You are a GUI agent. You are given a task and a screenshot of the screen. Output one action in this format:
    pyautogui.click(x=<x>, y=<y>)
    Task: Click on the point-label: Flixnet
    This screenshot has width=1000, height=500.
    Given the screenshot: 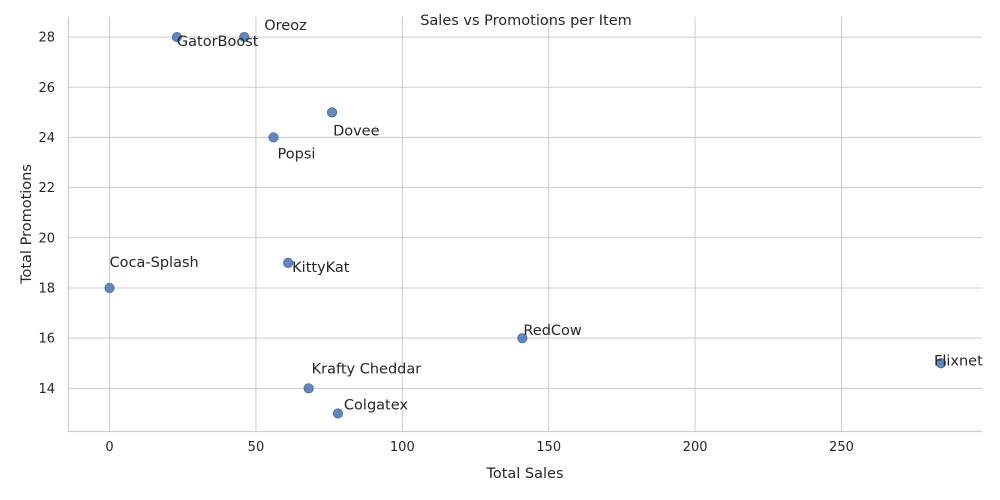 What is the action you would take?
    pyautogui.click(x=958, y=361)
    